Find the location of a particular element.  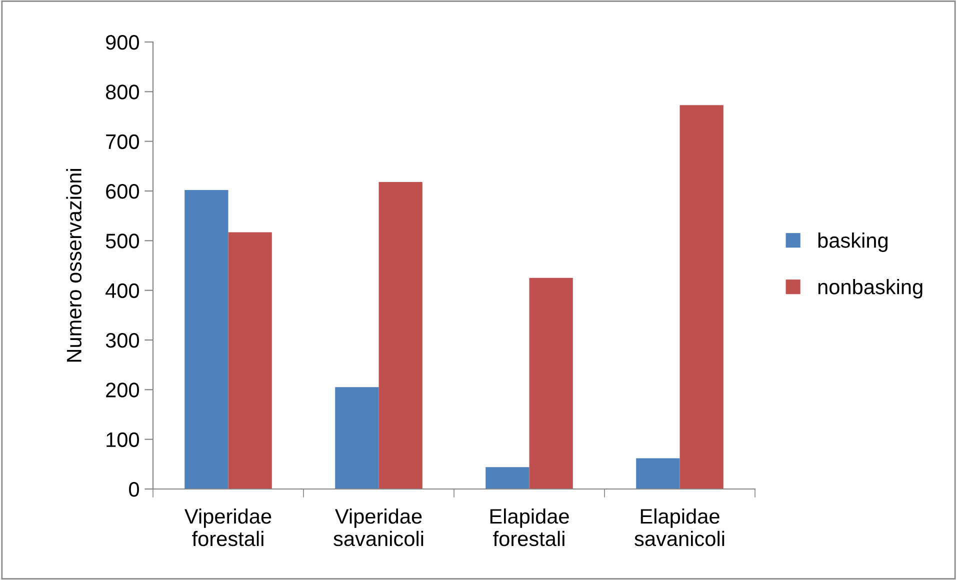

y-tick-label: 100 is located at coordinates (122, 440).